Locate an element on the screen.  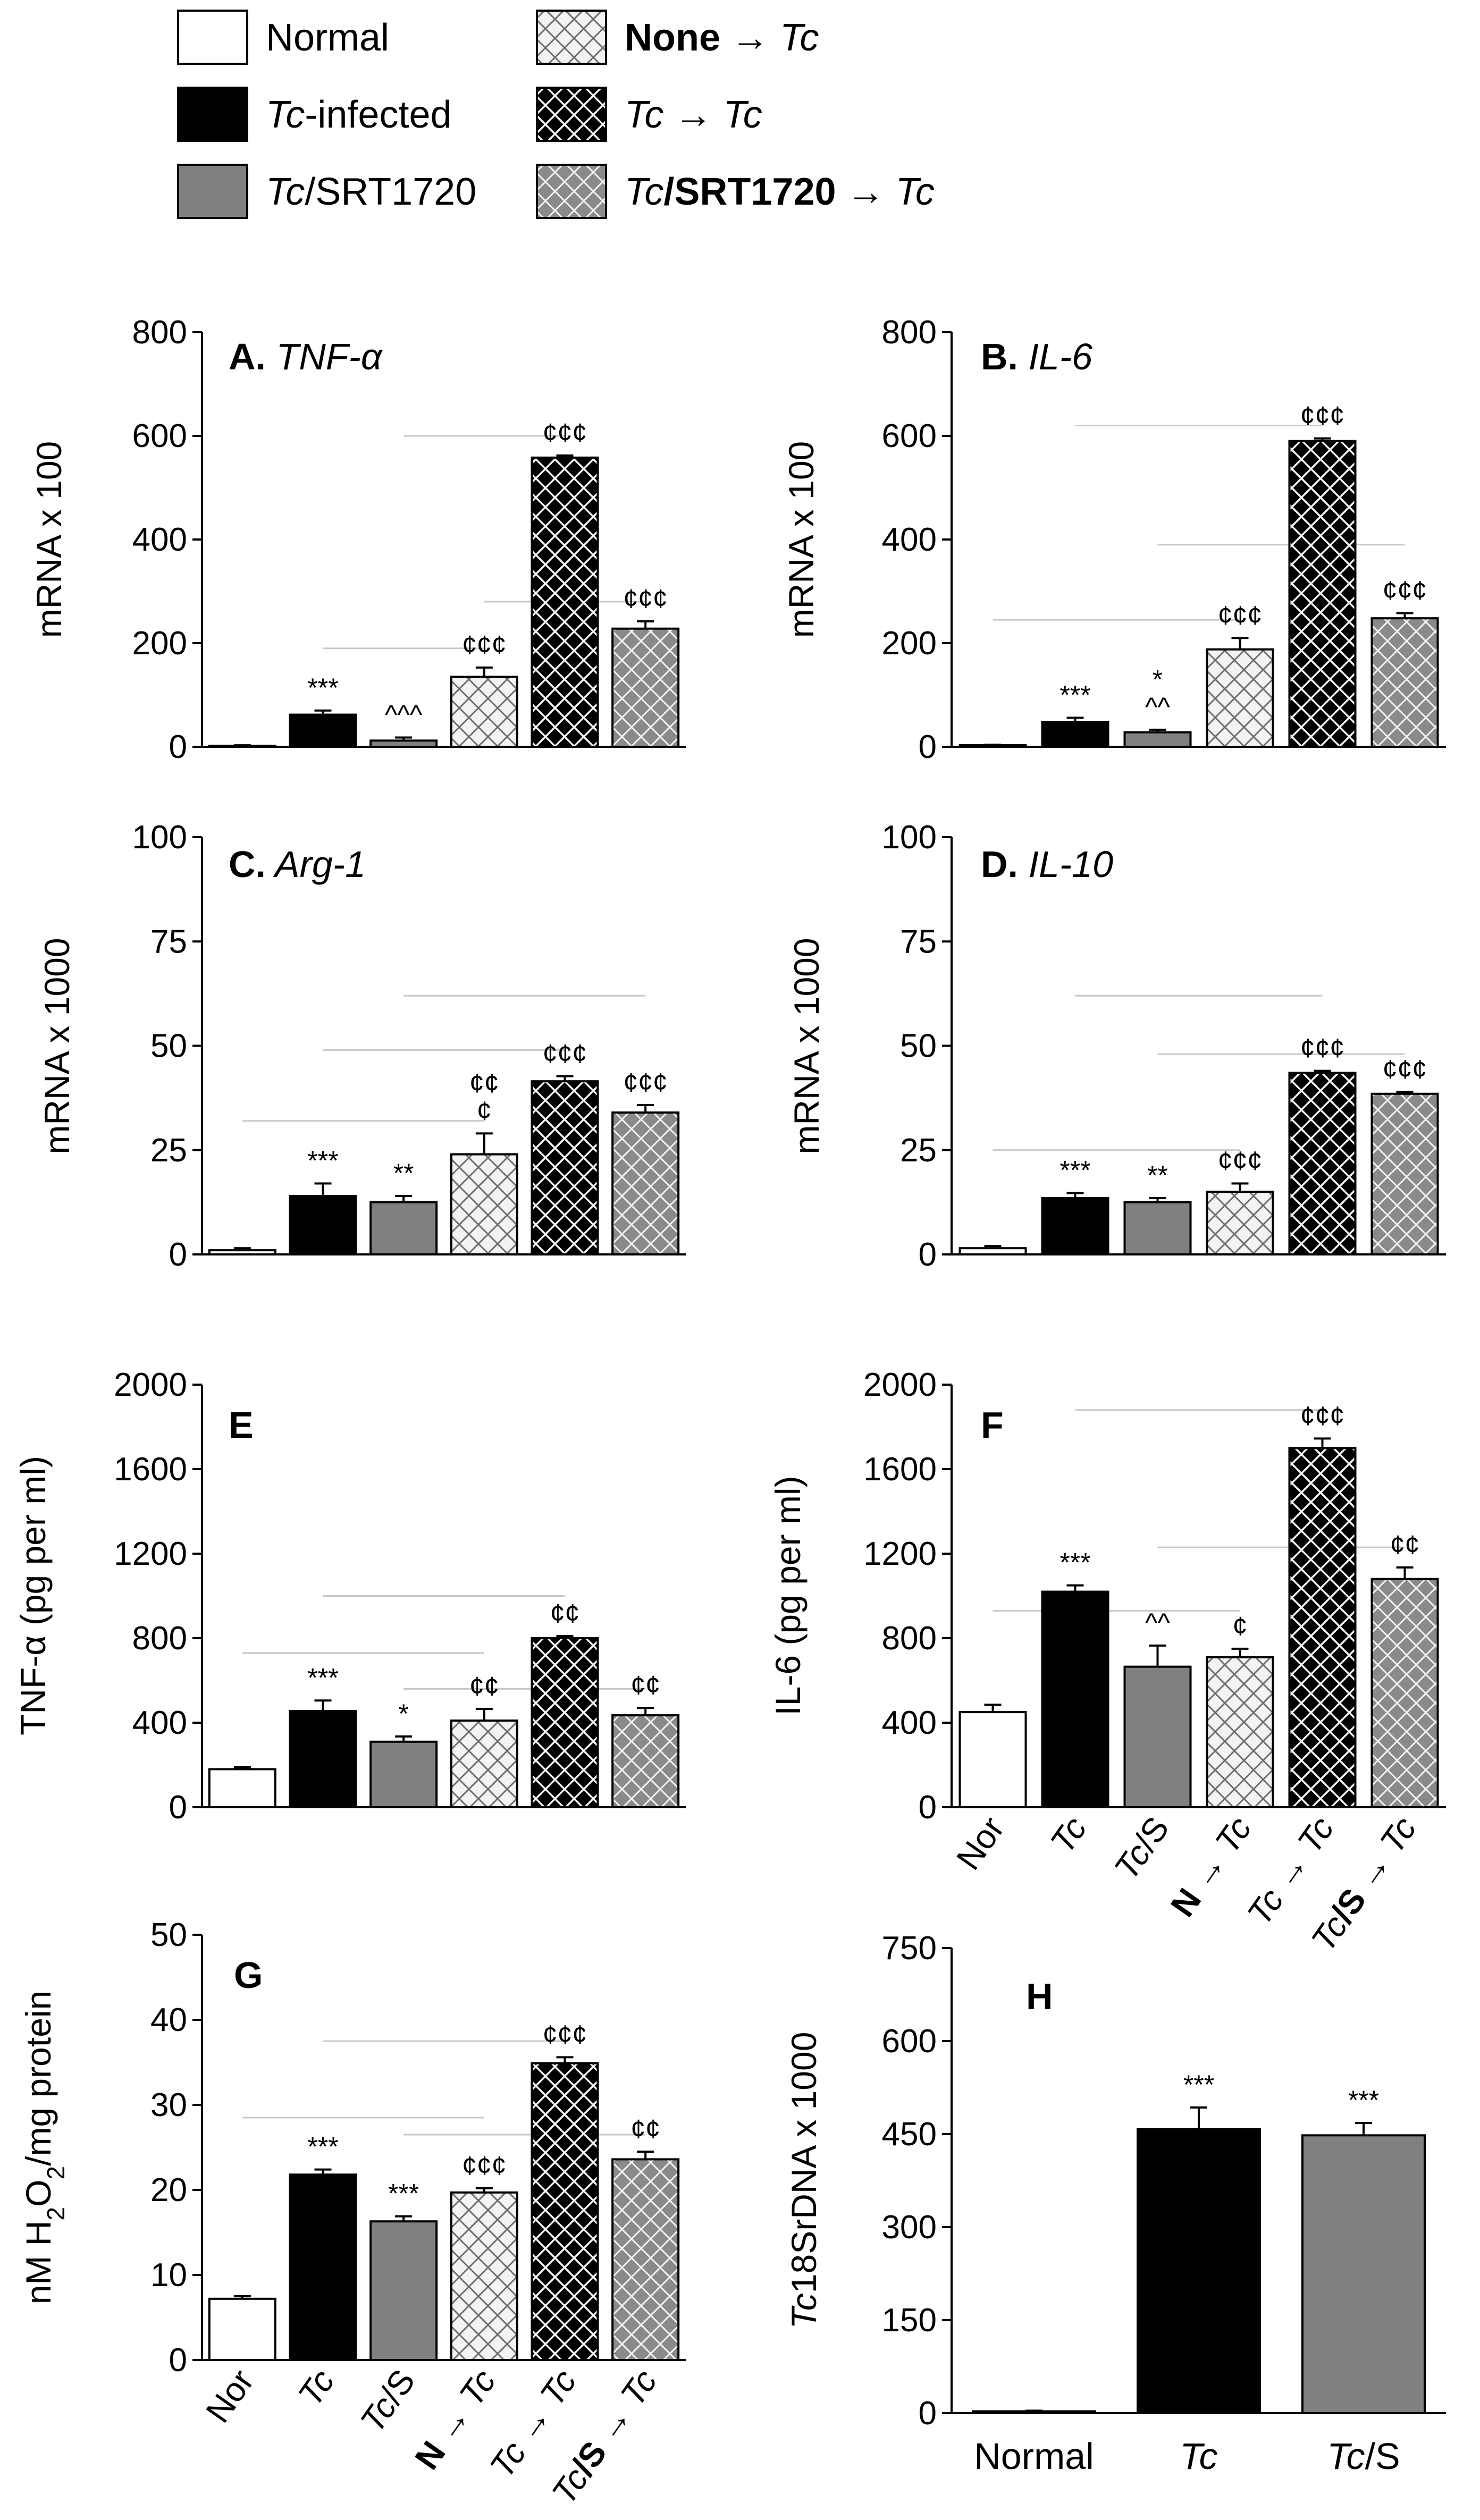
y-axis-label: IL-6 (pg per ml) is located at coordinates (788, 1595).